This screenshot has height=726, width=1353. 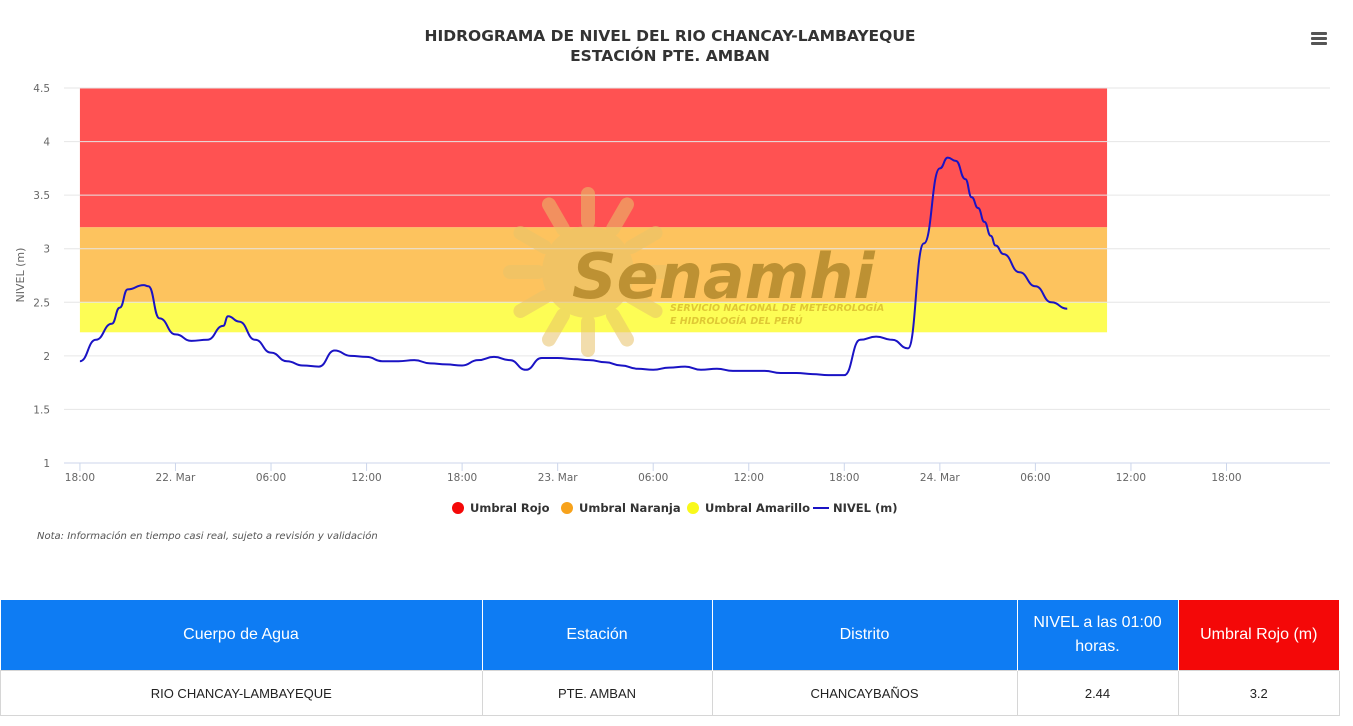 What do you see at coordinates (1098, 635) in the screenshot?
I see `header-nivel: NIVEL a las 01:00 horas.` at bounding box center [1098, 635].